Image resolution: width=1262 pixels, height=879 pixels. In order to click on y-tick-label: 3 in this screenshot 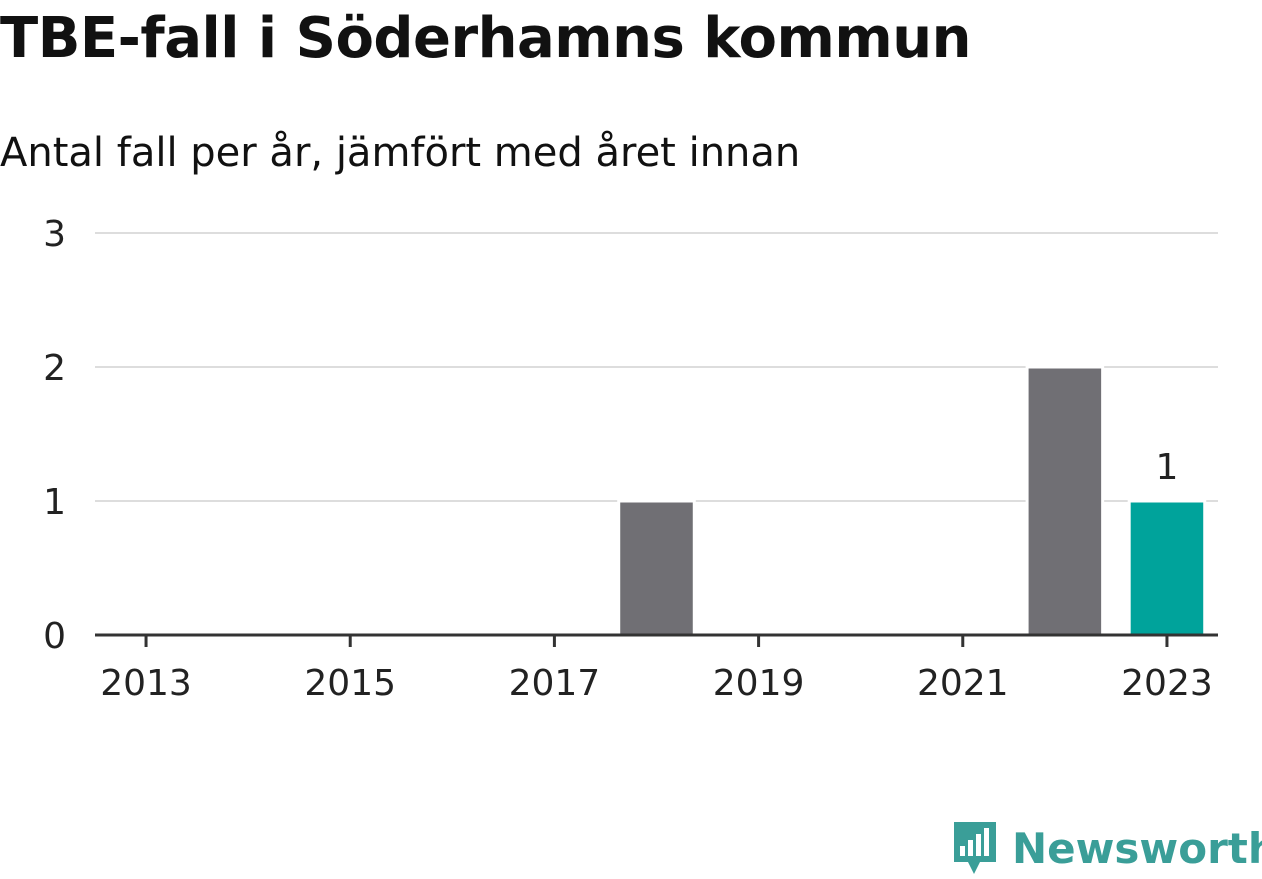, I will do `click(54, 234)`.